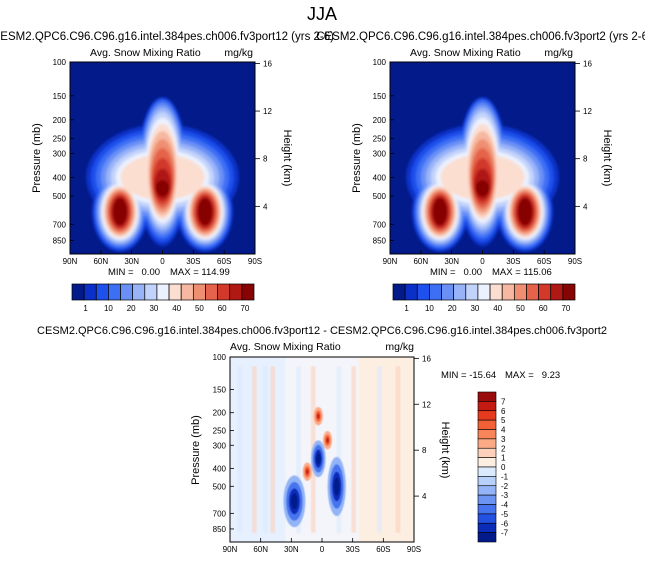 The height and width of the screenshot is (565, 645). What do you see at coordinates (380, 196) in the screenshot?
I see `y-tick-label: 500` at bounding box center [380, 196].